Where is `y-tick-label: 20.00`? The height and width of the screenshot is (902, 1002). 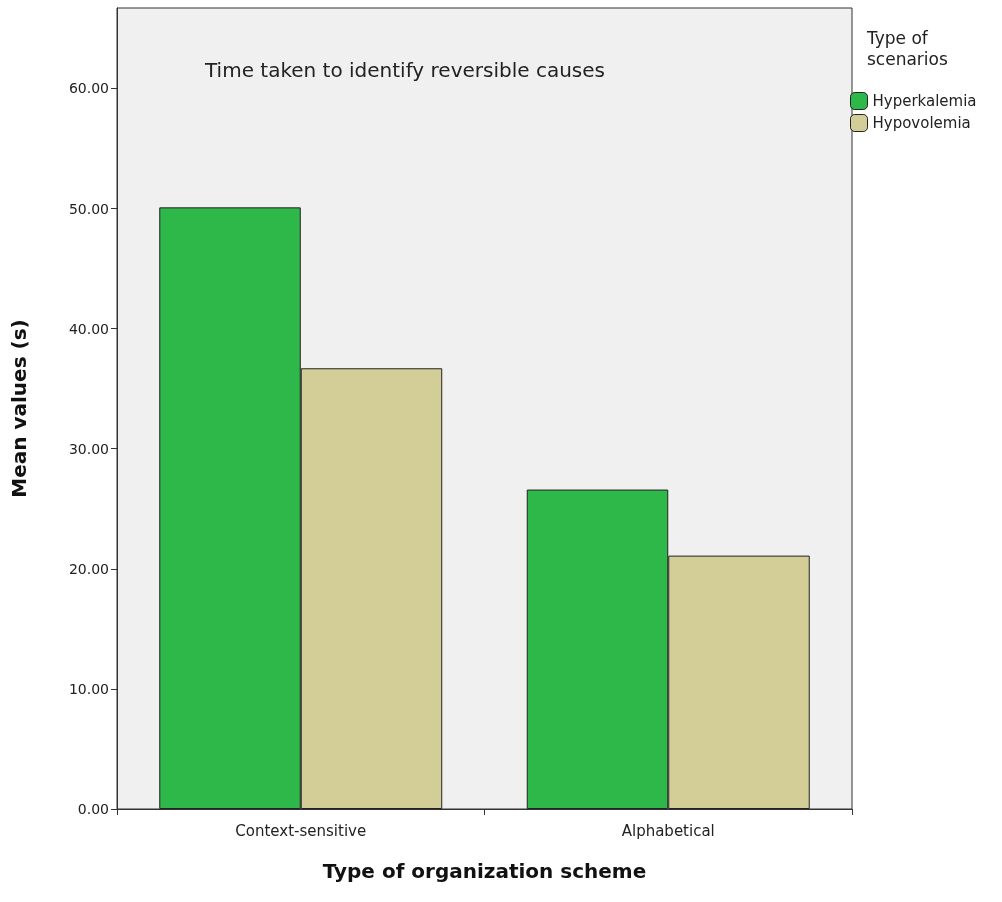 y-tick-label: 20.00 is located at coordinates (88, 568).